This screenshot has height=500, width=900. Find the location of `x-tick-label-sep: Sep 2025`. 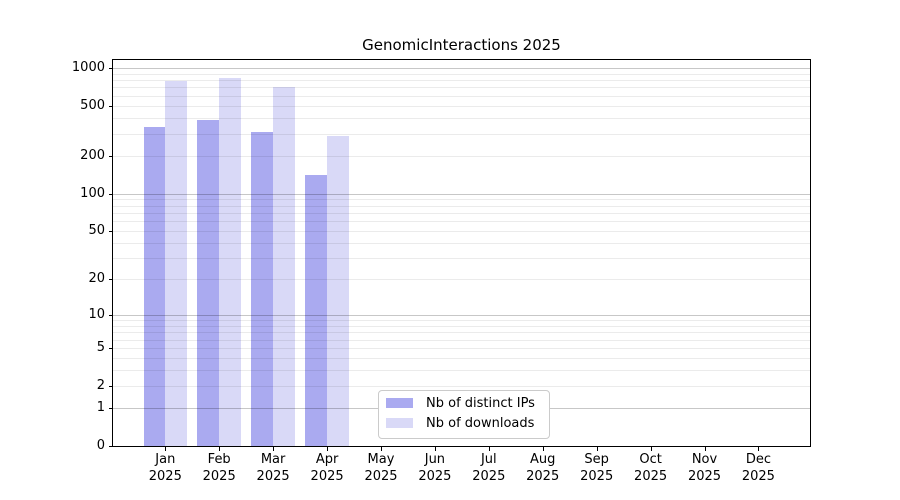

x-tick-label-sep: Sep 2025 is located at coordinates (597, 468).